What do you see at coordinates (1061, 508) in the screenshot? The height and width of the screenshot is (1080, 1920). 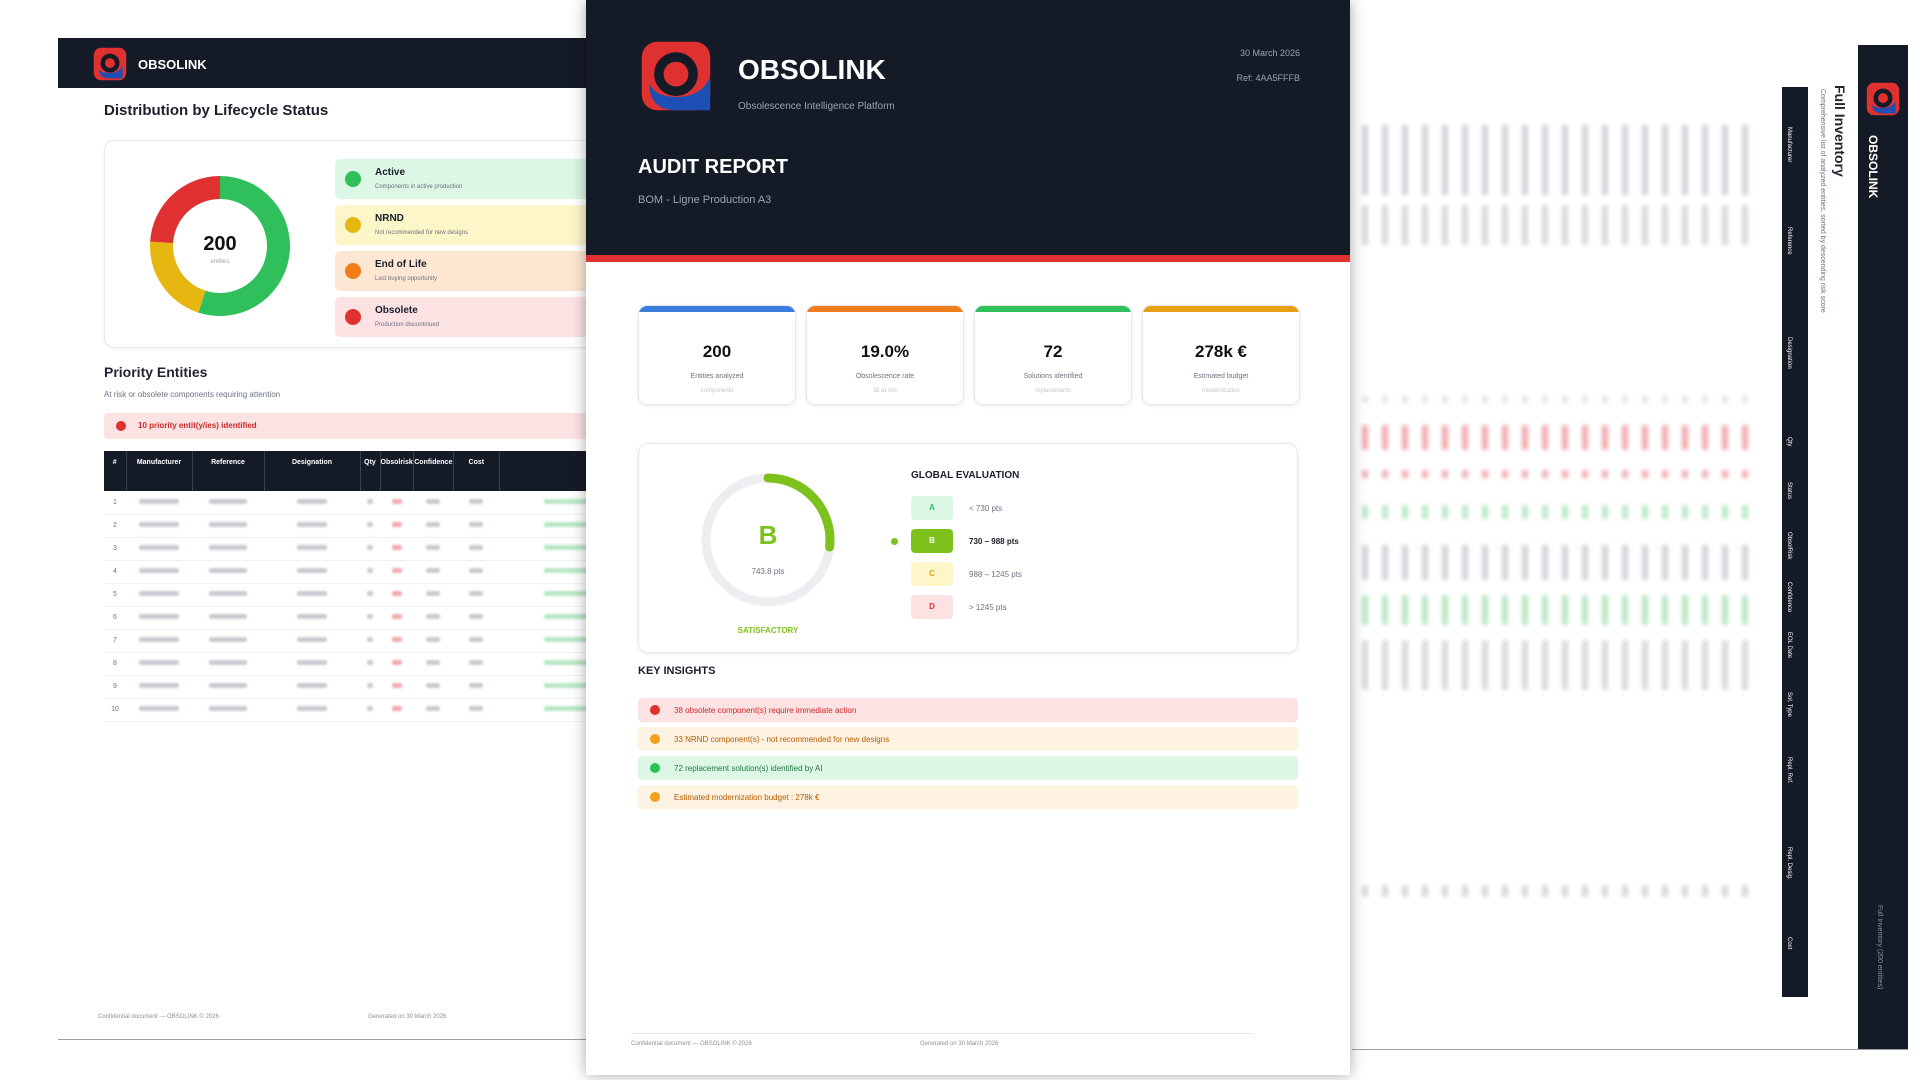 I see `grade-scale-a: A < 730 pts` at bounding box center [1061, 508].